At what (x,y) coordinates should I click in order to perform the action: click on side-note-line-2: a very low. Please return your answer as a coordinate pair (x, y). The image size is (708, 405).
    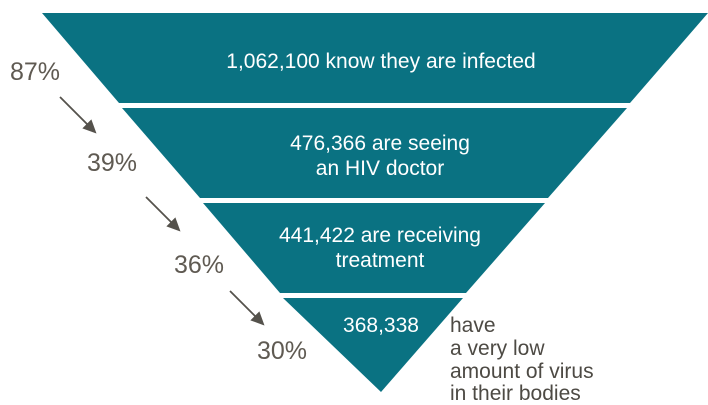
    Looking at the image, I should click on (497, 348).